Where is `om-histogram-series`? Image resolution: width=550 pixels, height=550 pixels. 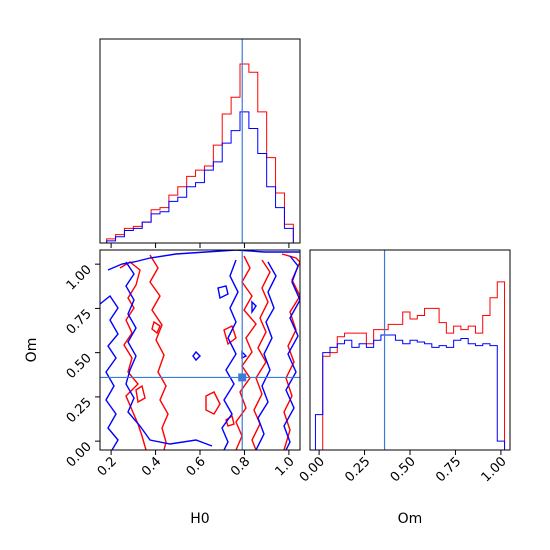 om-histogram-series is located at coordinates (410, 366).